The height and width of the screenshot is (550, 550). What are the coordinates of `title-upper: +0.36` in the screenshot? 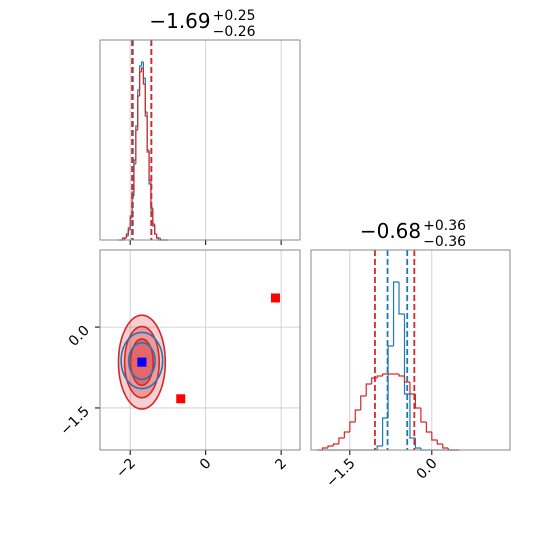 It's located at (444, 226).